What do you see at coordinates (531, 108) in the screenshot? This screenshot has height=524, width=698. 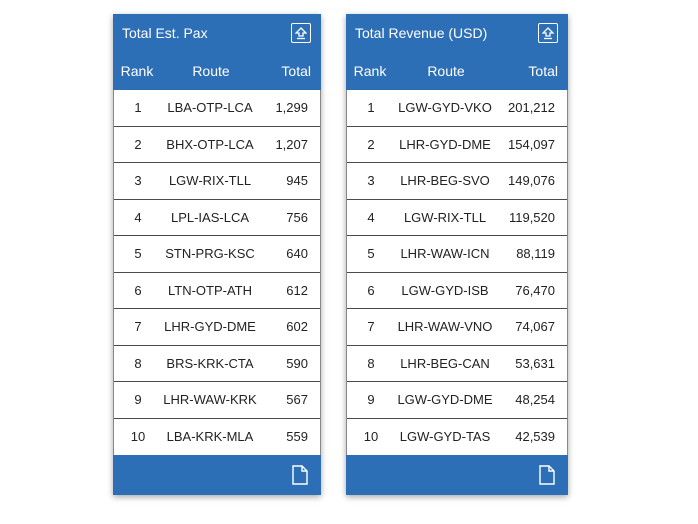 I see `total-cell: 201,212` at bounding box center [531, 108].